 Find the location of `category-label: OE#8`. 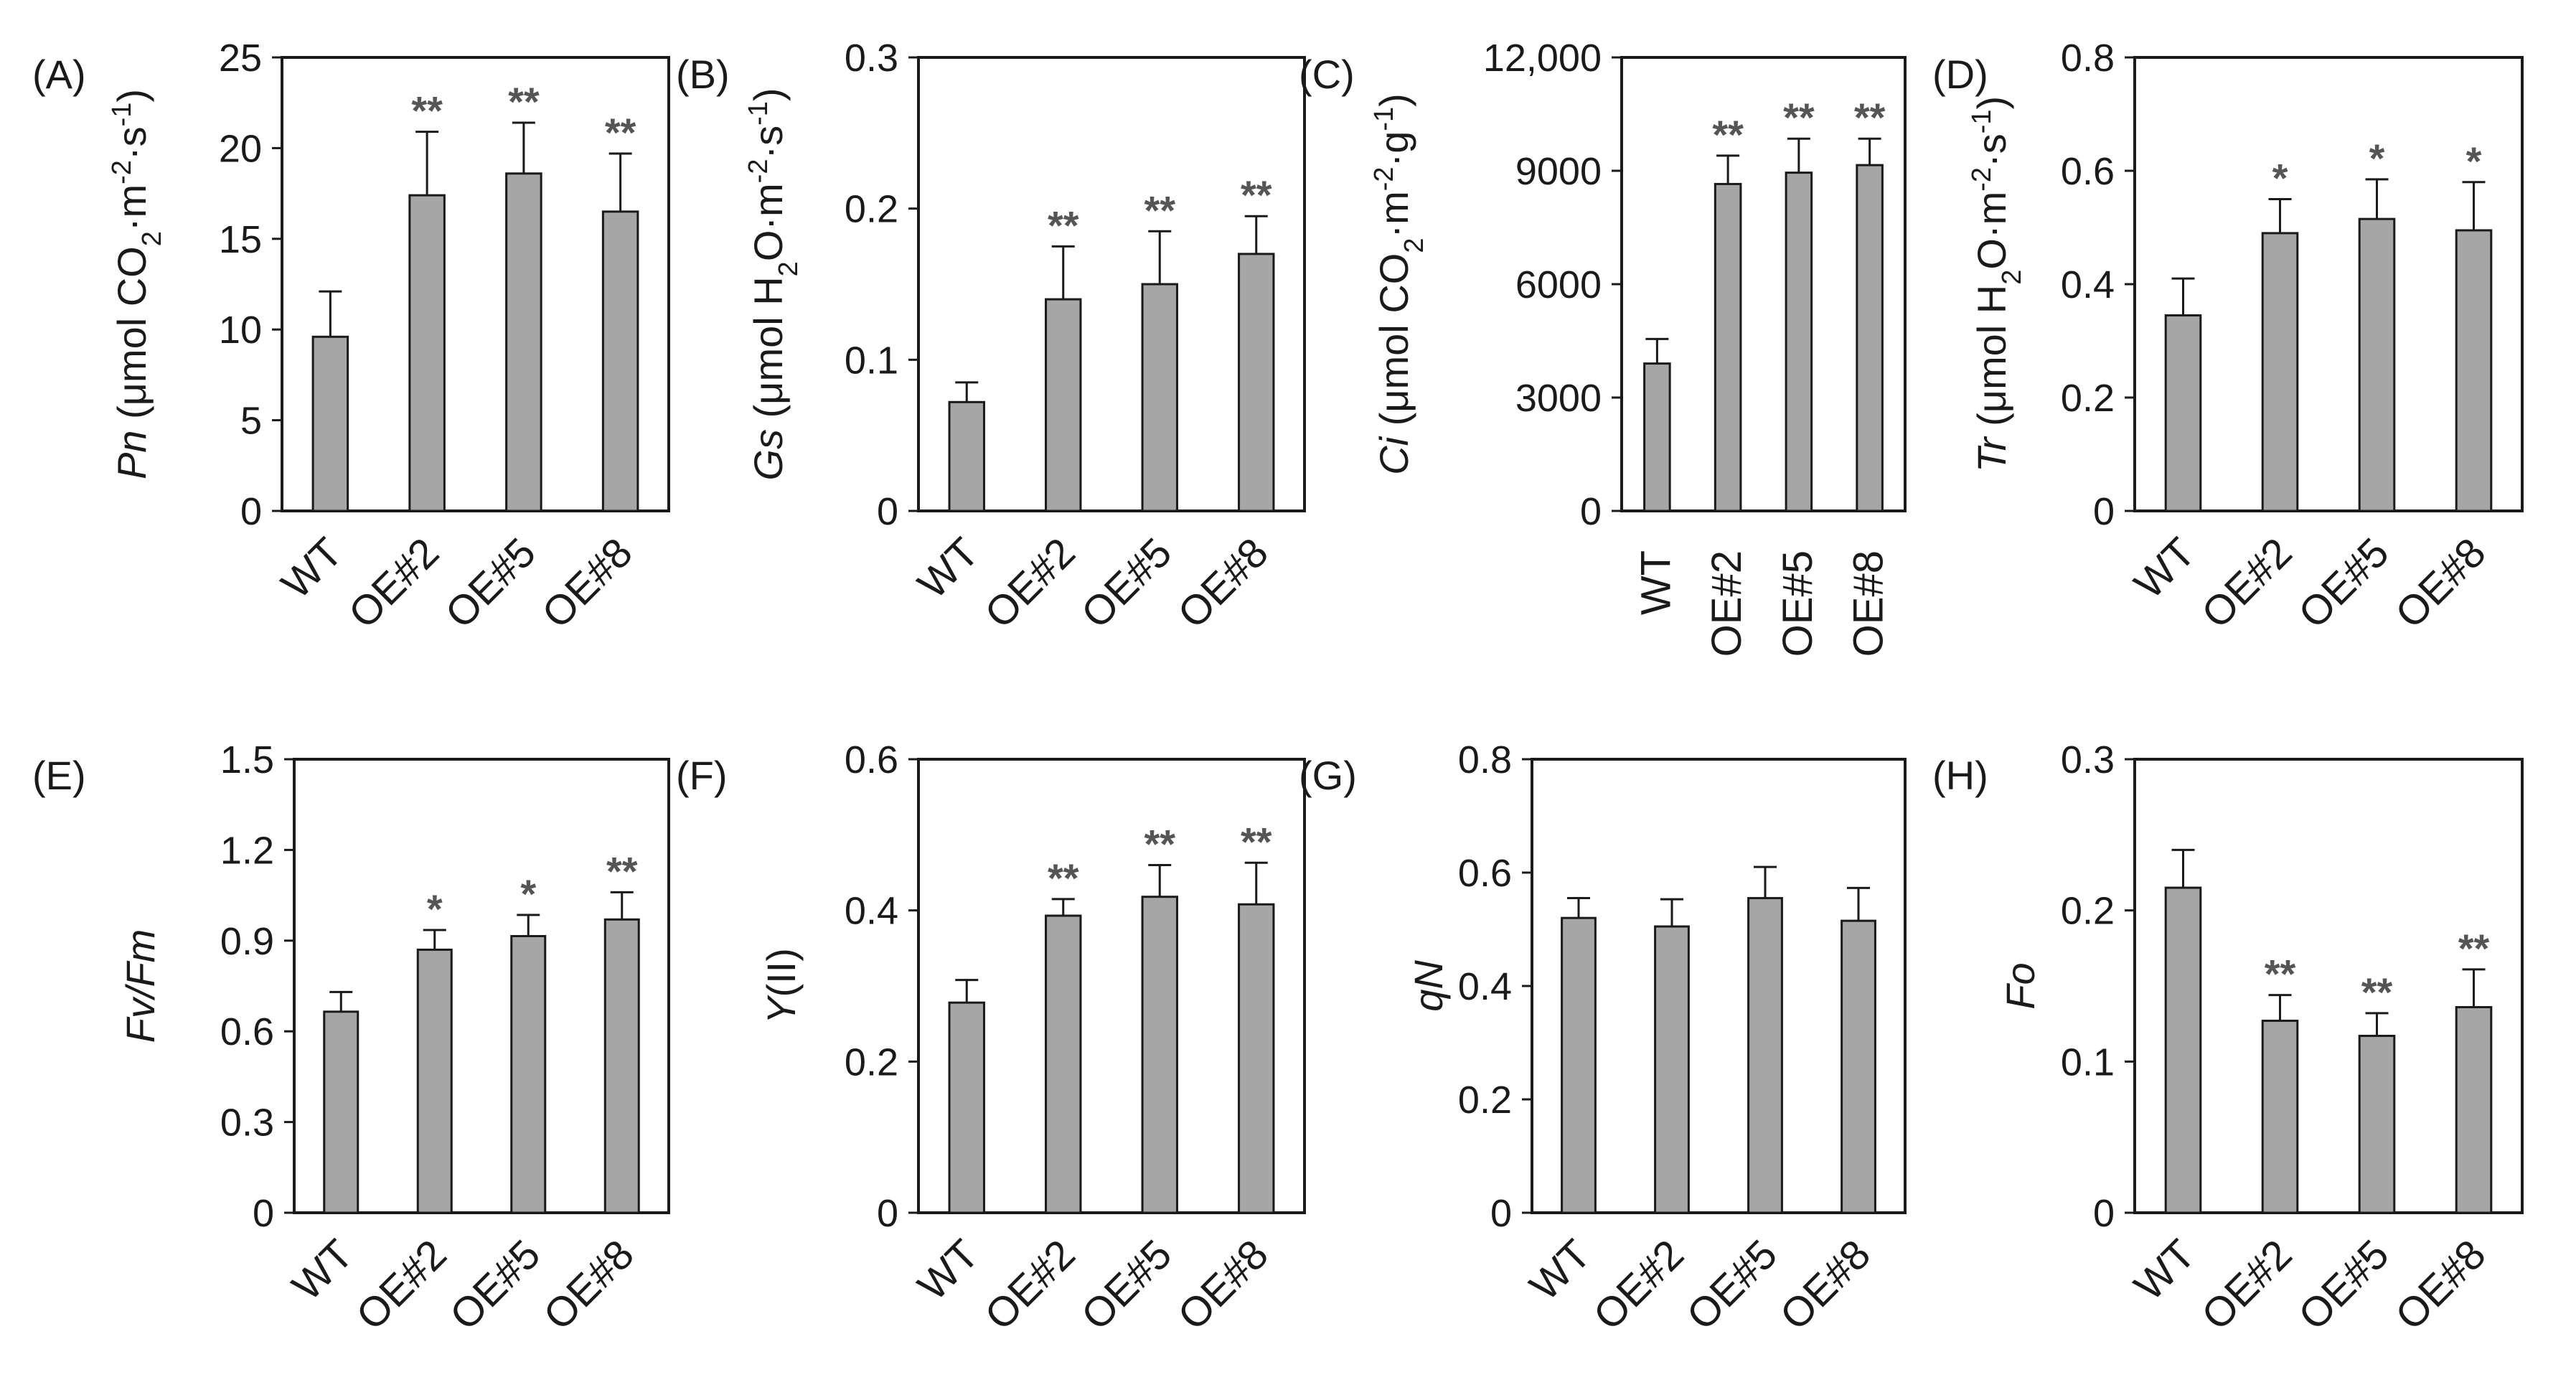

category-label: OE#8 is located at coordinates (1869, 603).